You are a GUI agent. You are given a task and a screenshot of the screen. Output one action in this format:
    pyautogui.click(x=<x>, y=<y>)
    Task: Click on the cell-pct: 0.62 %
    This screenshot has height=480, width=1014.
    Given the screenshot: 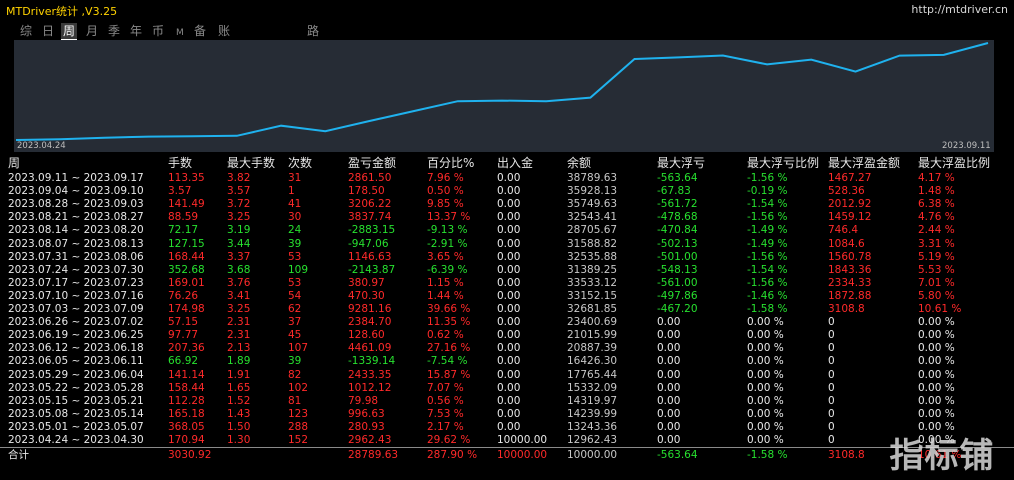 What is the action you would take?
    pyautogui.click(x=445, y=335)
    